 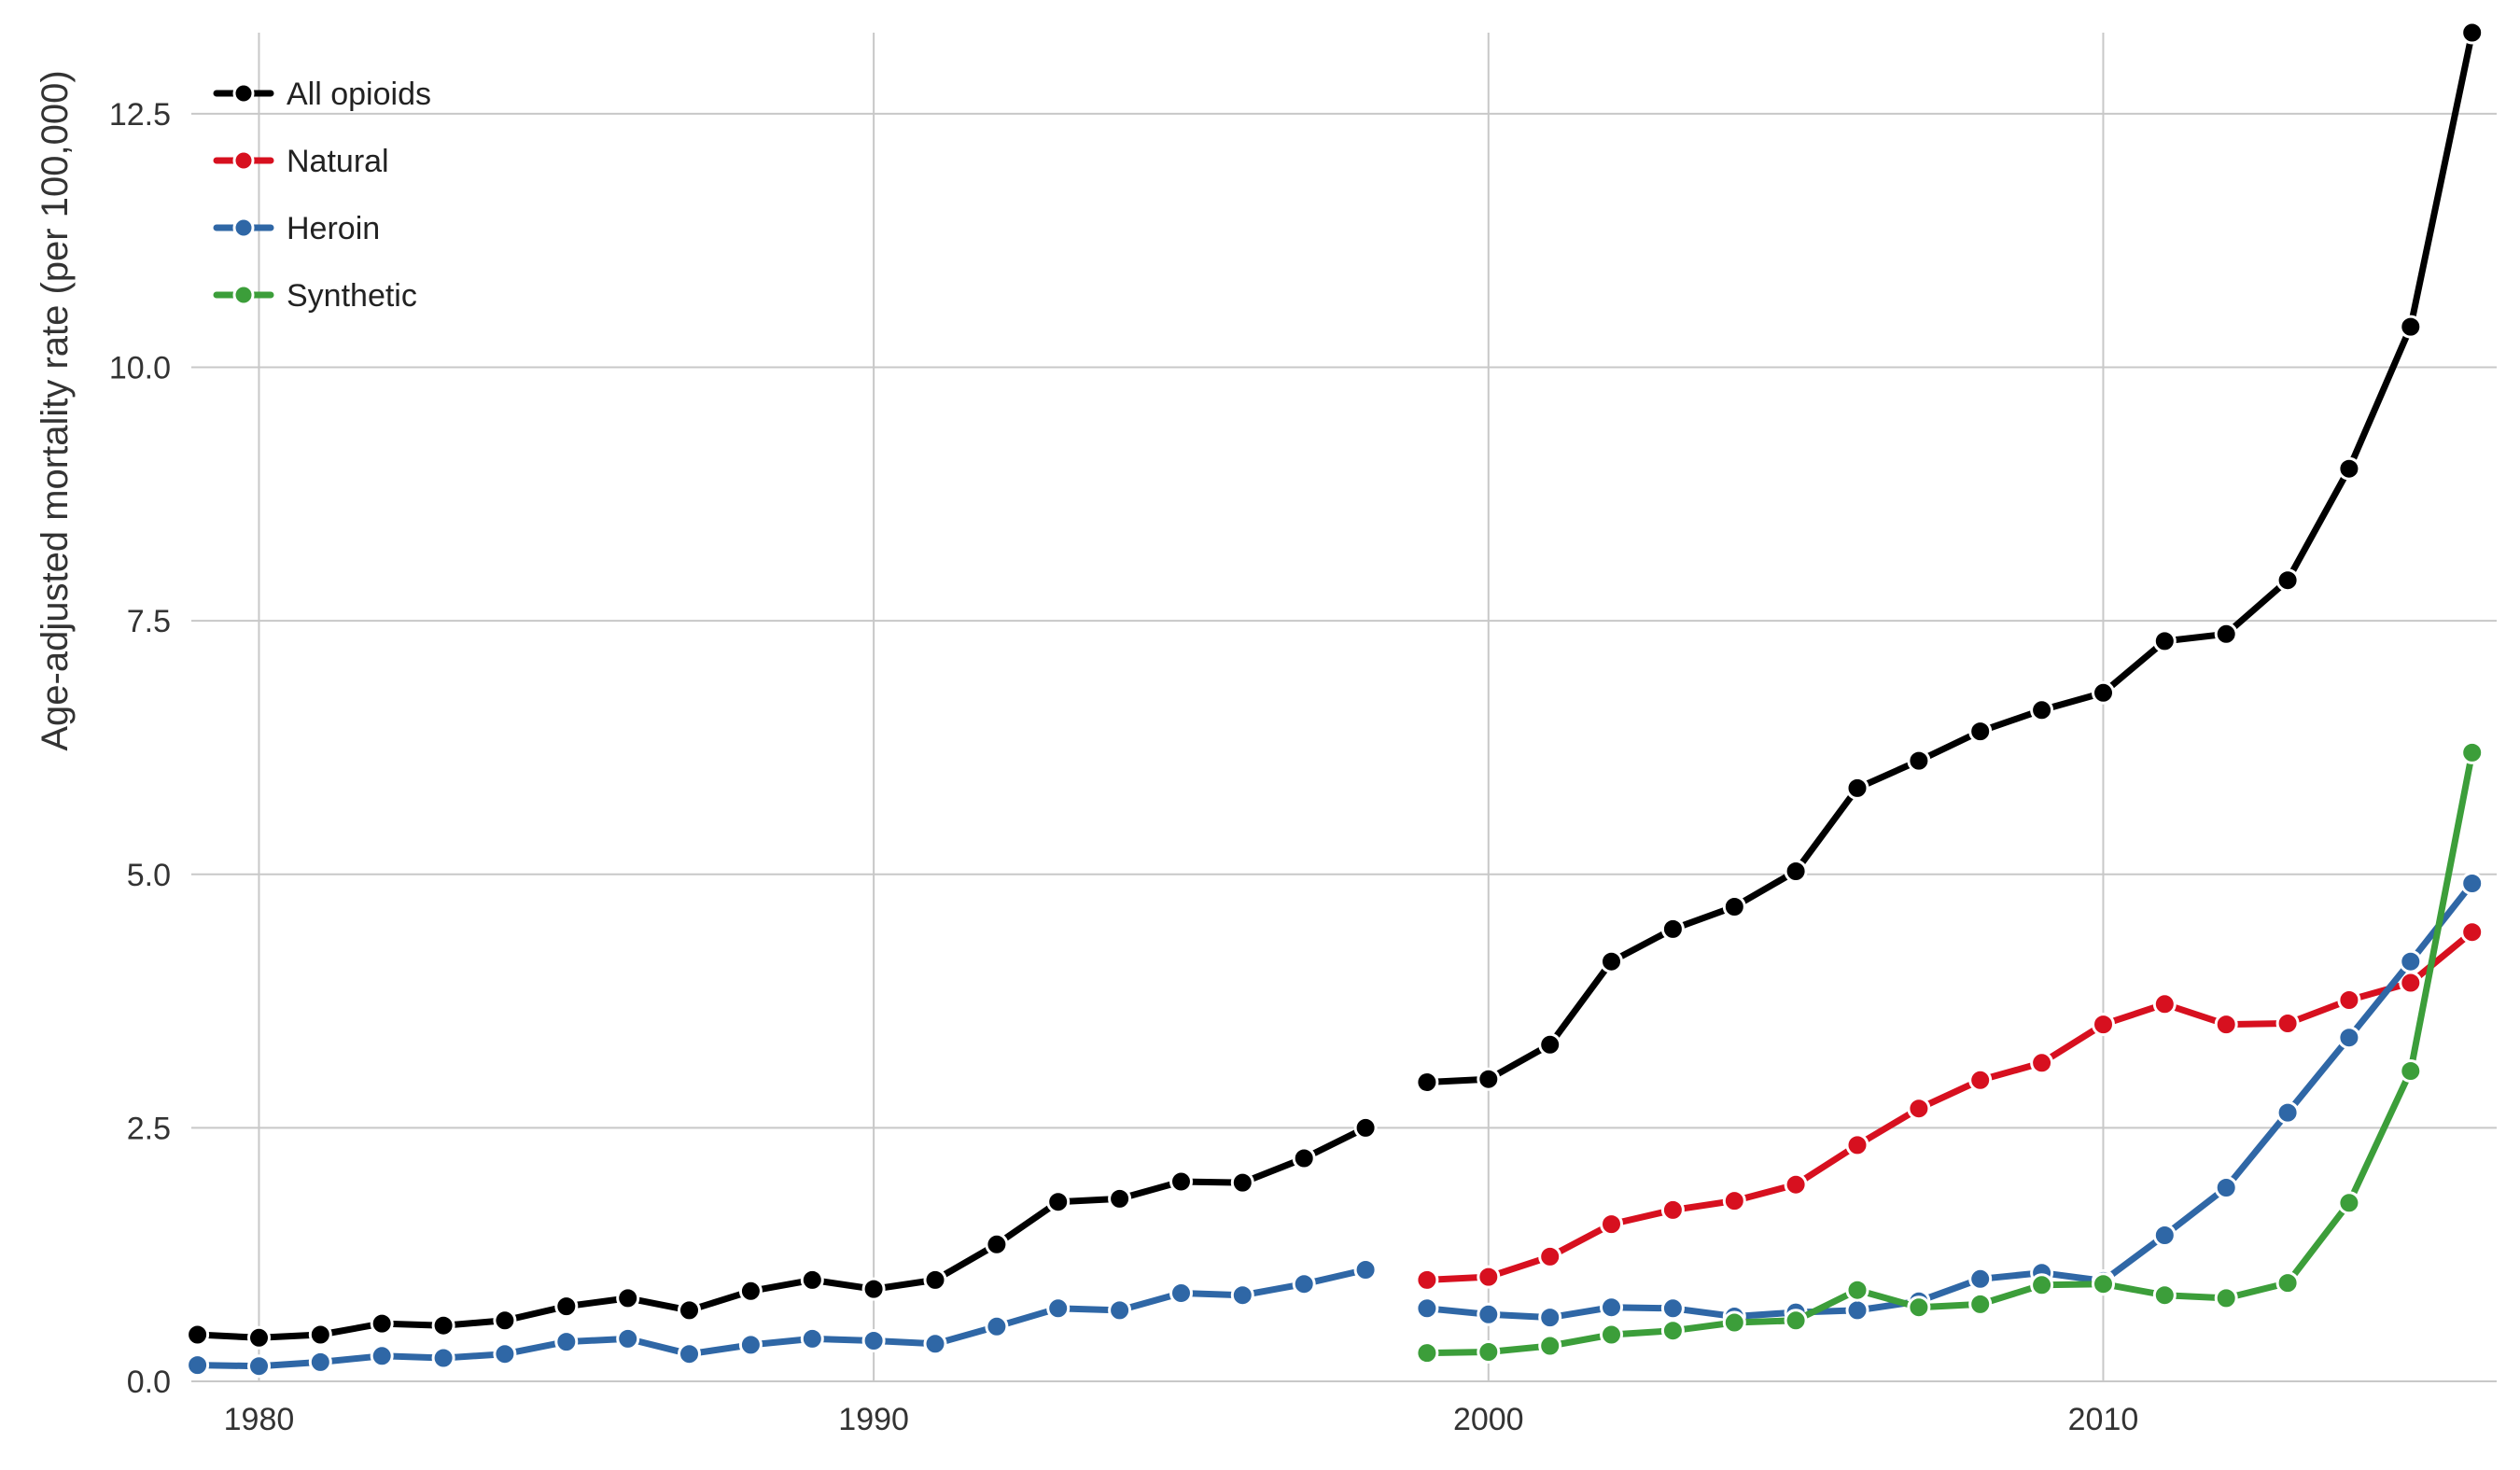 What do you see at coordinates (873, 1419) in the screenshot?
I see `x-tick-label: 1990` at bounding box center [873, 1419].